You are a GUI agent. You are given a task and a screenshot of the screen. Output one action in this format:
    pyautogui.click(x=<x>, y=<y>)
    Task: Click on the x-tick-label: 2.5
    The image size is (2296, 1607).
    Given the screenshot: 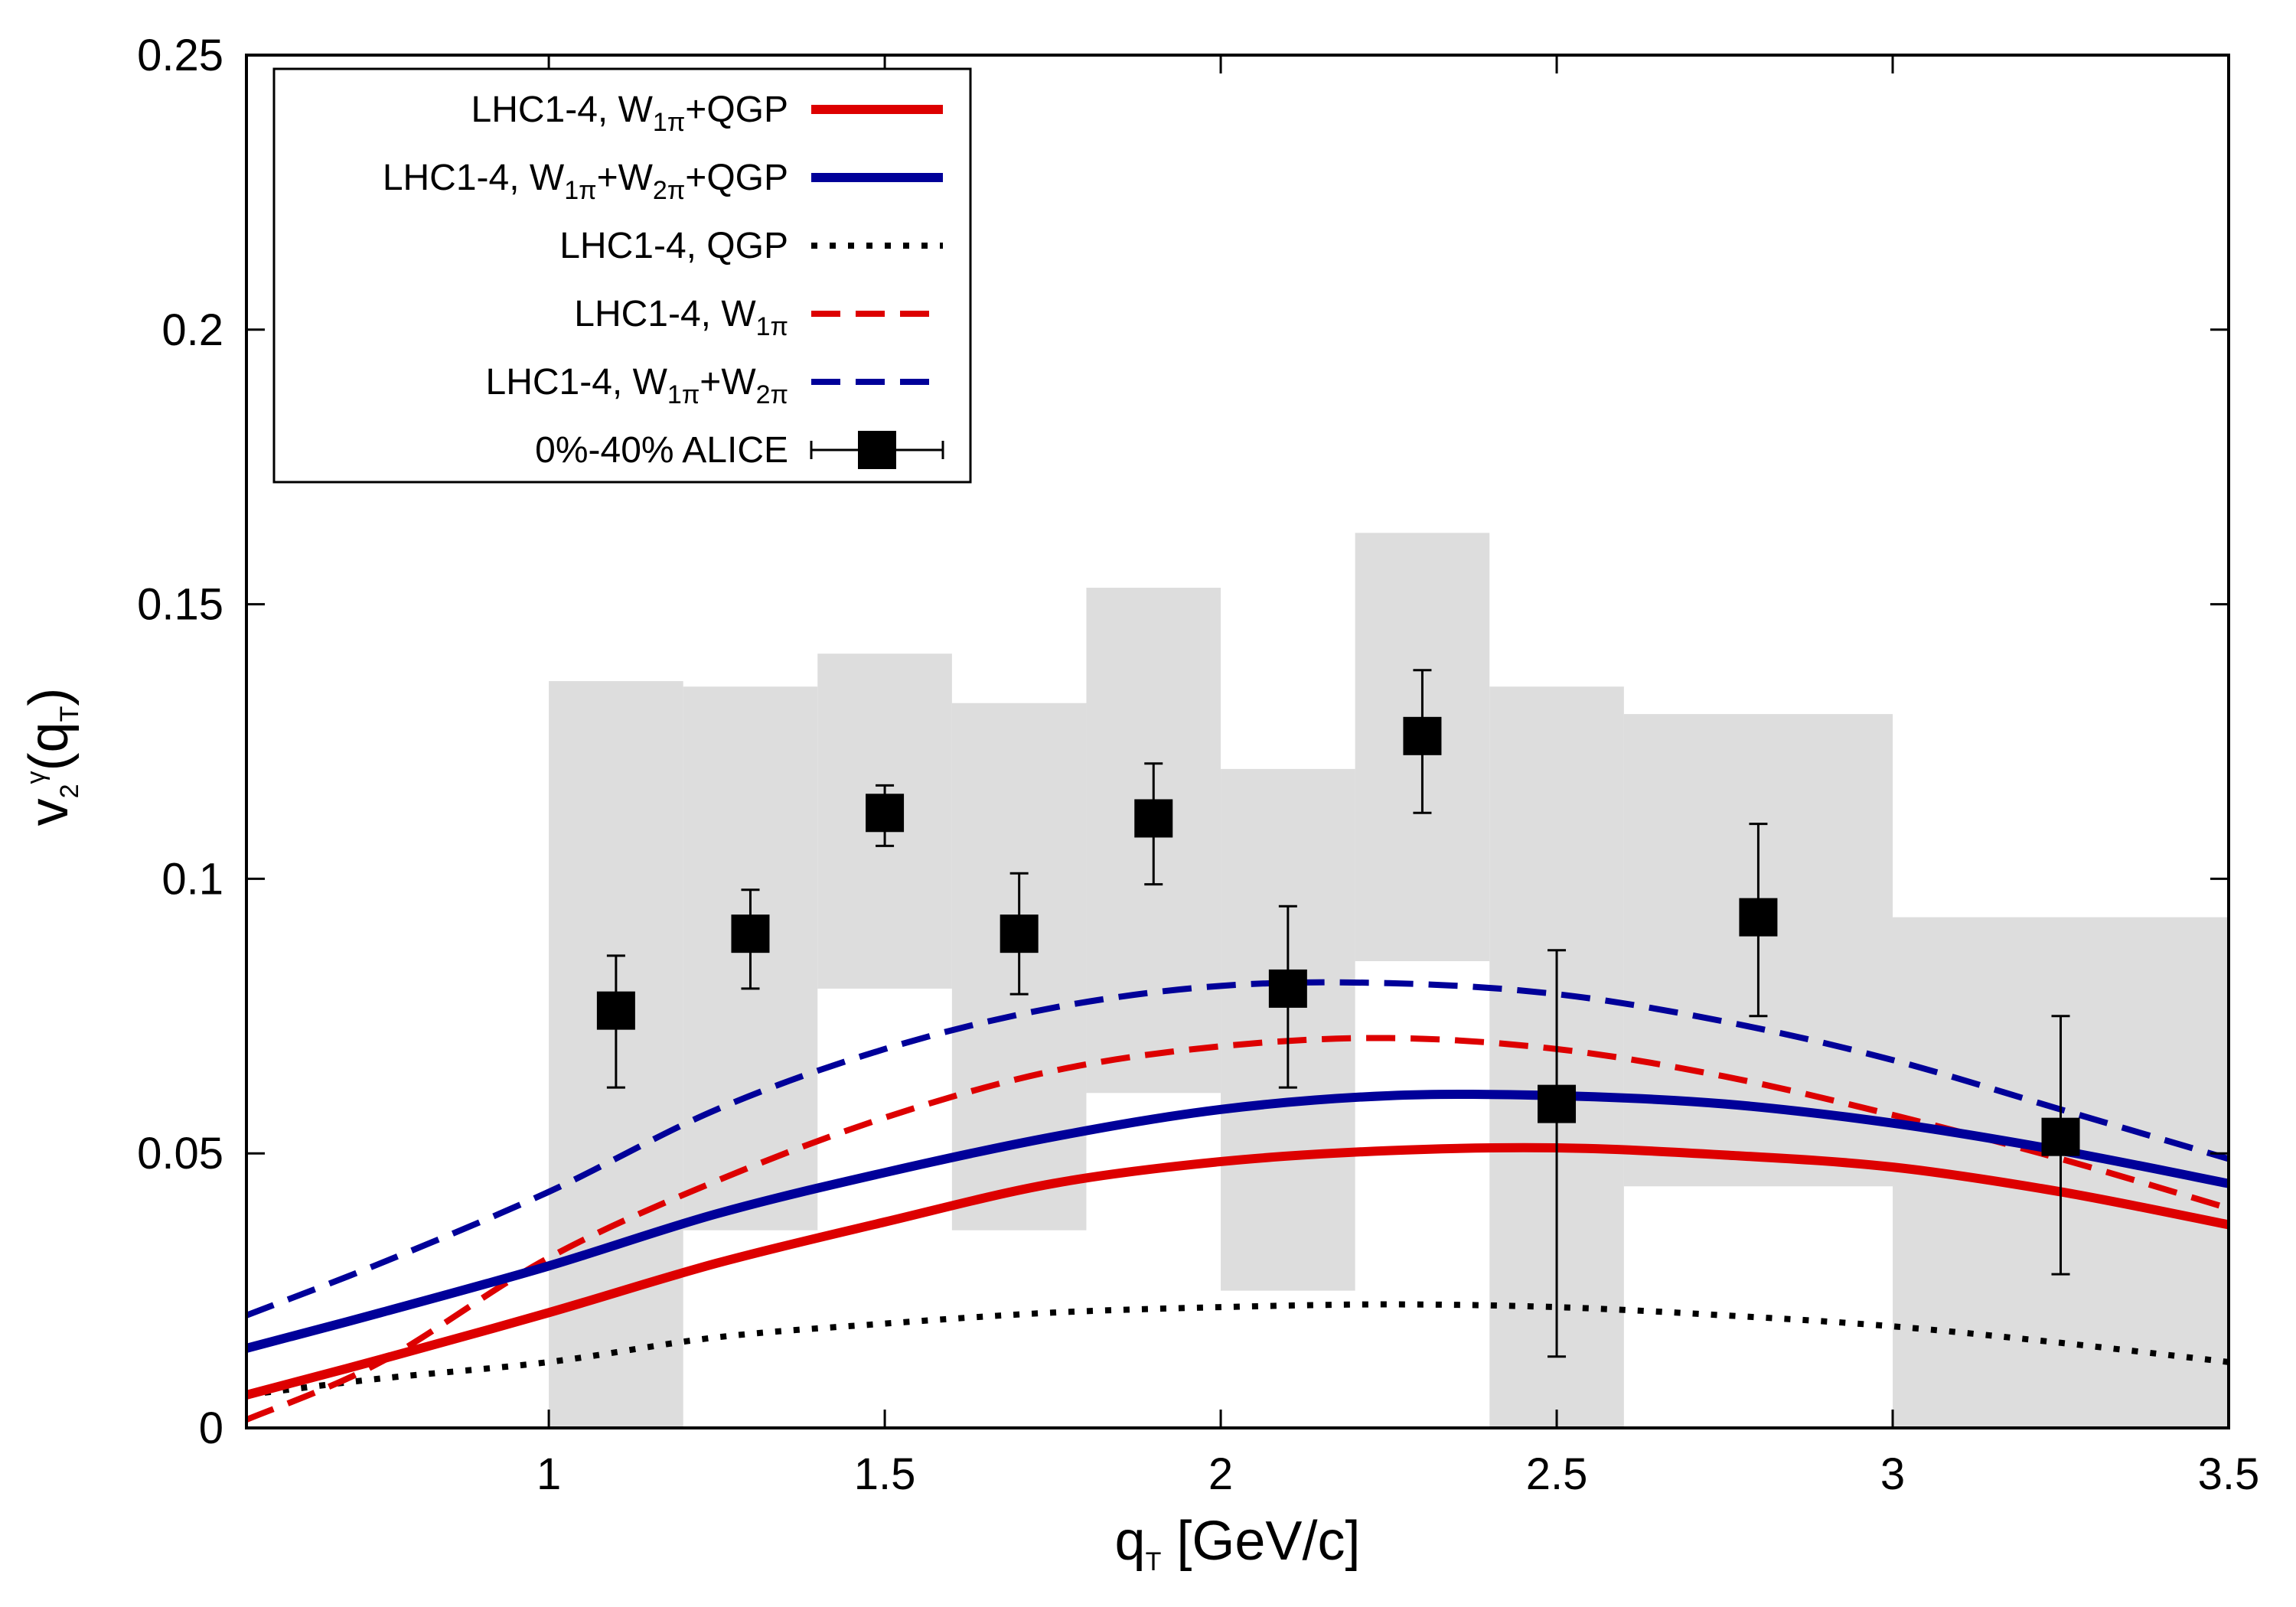 What is the action you would take?
    pyautogui.click(x=1557, y=1474)
    